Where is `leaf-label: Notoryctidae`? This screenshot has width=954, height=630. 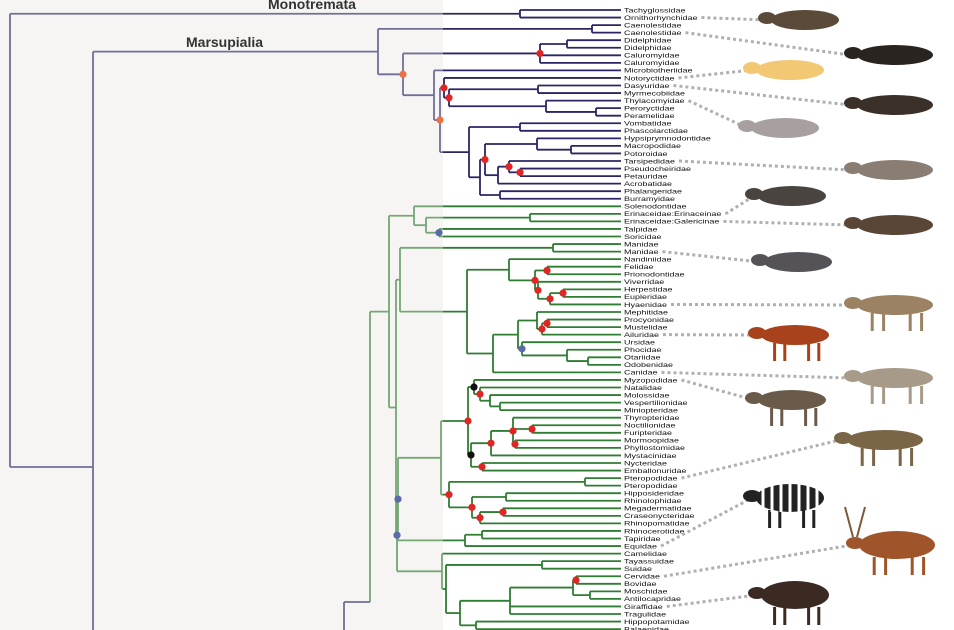
leaf-label: Notoryctidae is located at coordinates (649, 78).